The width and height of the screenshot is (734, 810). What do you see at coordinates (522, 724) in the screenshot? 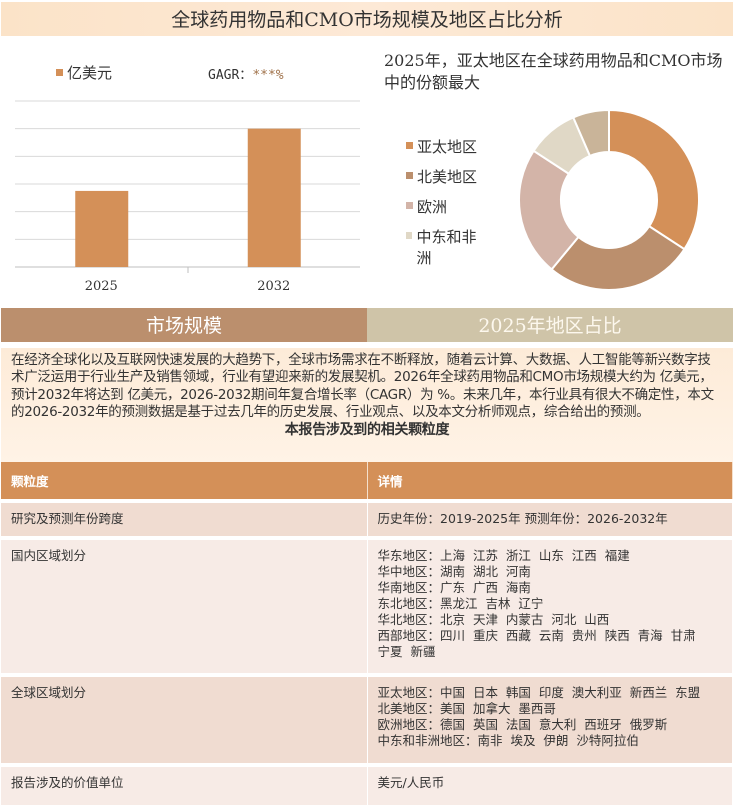
I see `detail-line: 欧洲地区：德国 英国 法国 意大利 西班牙 俄罗斯` at bounding box center [522, 724].